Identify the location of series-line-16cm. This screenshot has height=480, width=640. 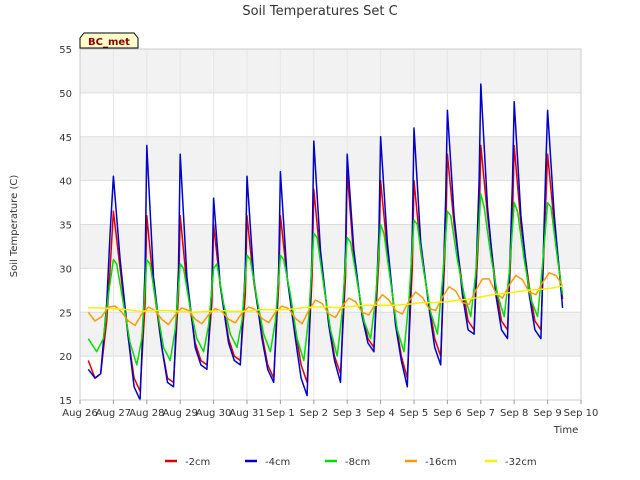
(325, 299).